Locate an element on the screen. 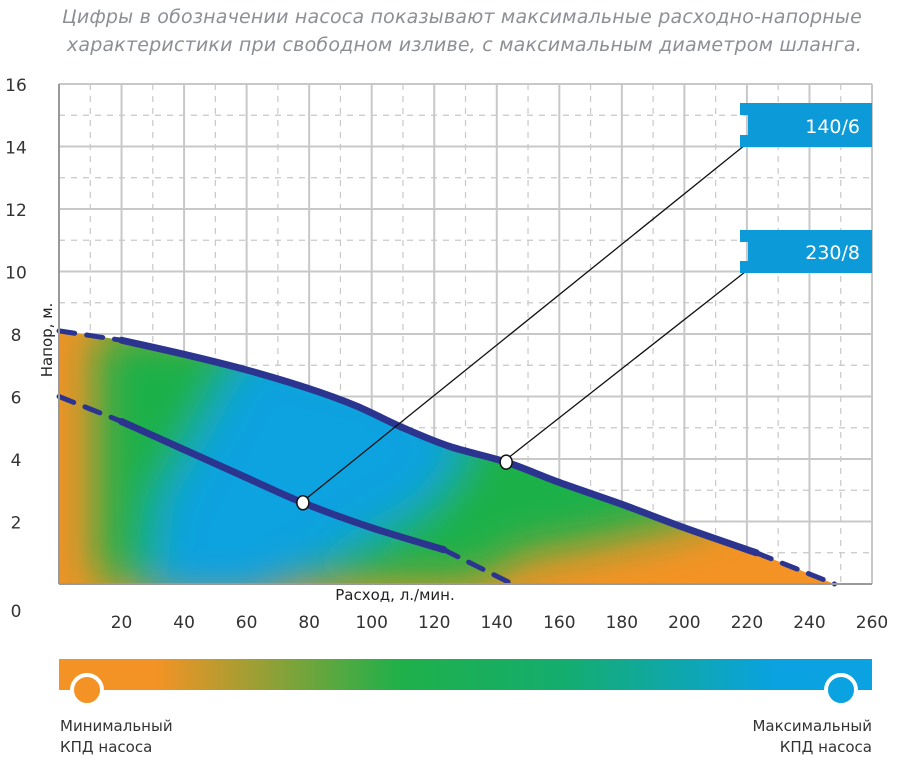 Image resolution: width=900 pixels, height=769 pixels. x-tick-label: 120 is located at coordinates (434, 623).